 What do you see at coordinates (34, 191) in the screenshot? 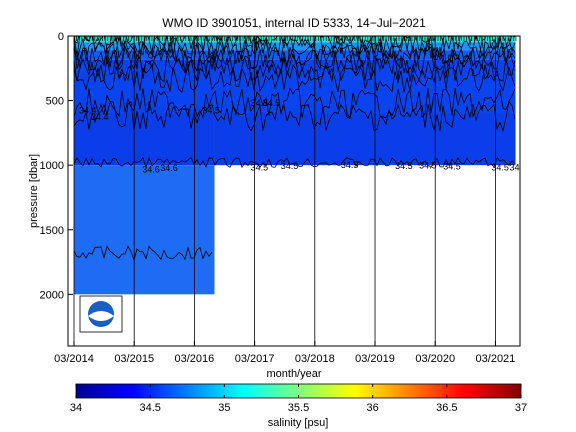
I see `y-axis-label: pressure [dbar]` at bounding box center [34, 191].